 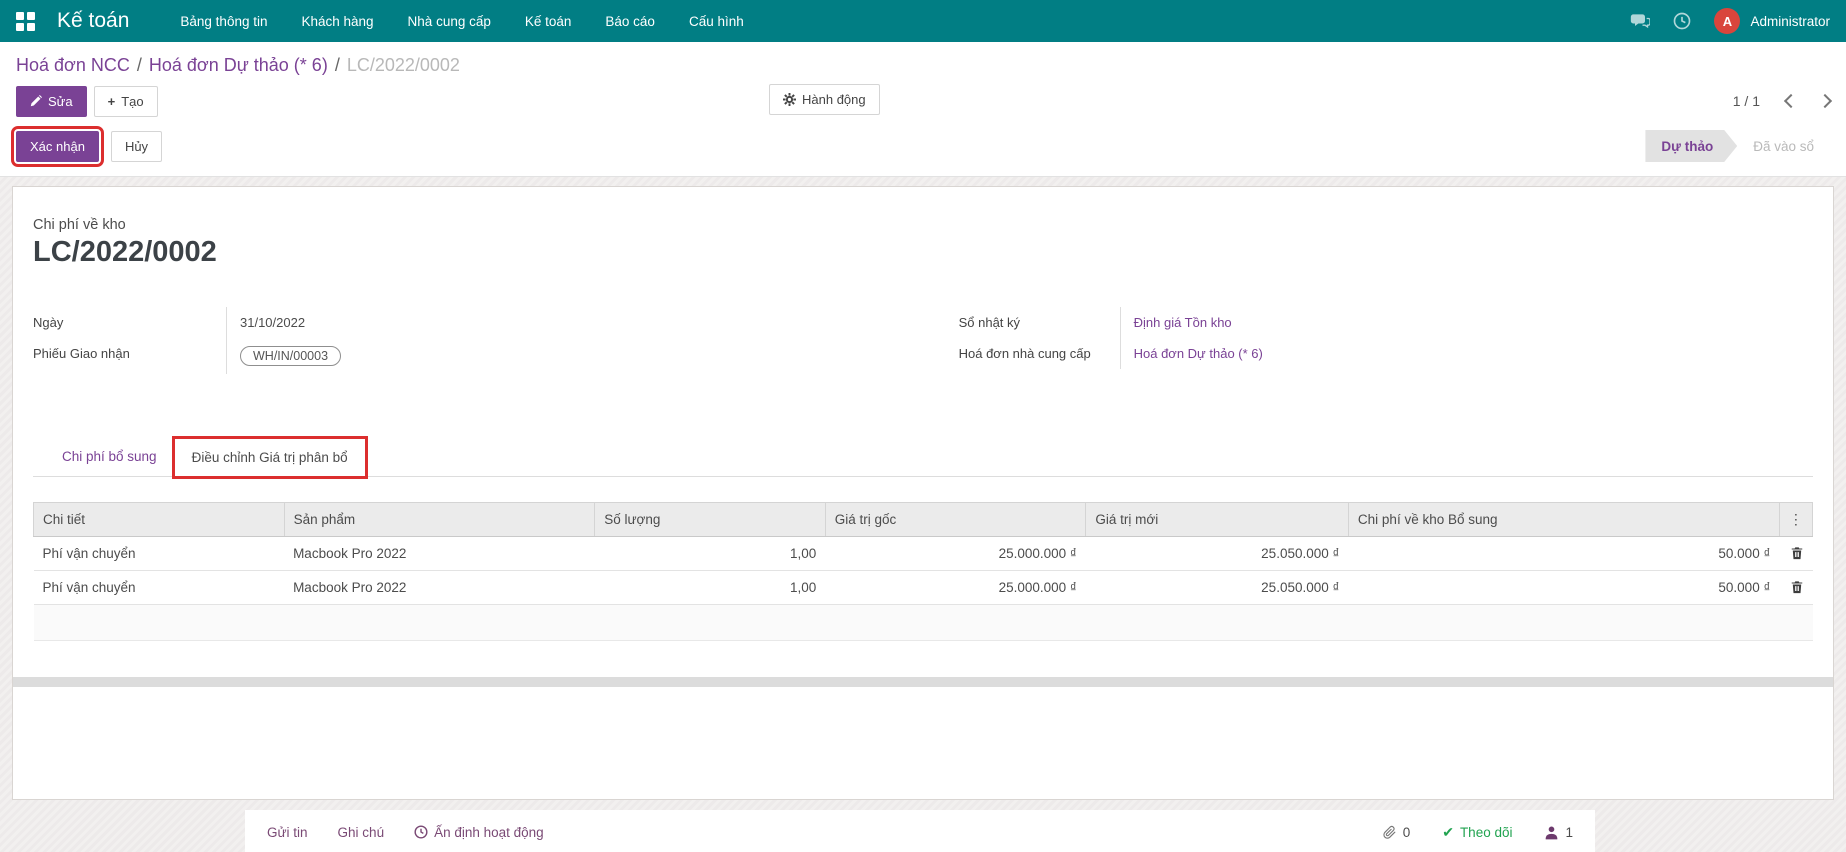 What do you see at coordinates (1040, 322) in the screenshot?
I see `journal-field-label: Sổ nhật ký` at bounding box center [1040, 322].